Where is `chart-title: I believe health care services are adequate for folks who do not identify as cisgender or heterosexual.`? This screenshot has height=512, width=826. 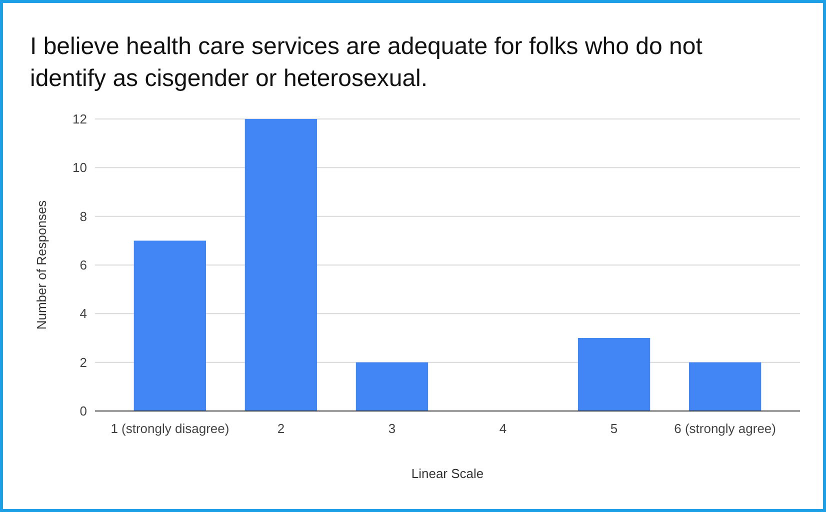
chart-title: I believe health care services are adequate for folks who do not identify as cisgender or heterosexual. is located at coordinates (366, 62).